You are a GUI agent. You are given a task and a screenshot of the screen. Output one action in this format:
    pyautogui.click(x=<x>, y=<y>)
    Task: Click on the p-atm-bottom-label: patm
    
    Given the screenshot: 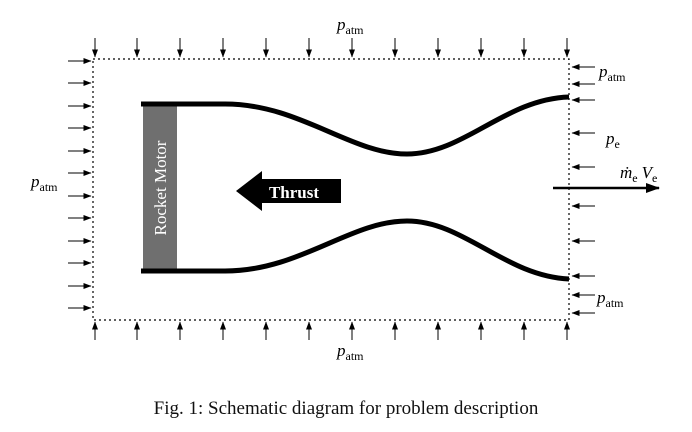 What is the action you would take?
    pyautogui.click(x=350, y=352)
    